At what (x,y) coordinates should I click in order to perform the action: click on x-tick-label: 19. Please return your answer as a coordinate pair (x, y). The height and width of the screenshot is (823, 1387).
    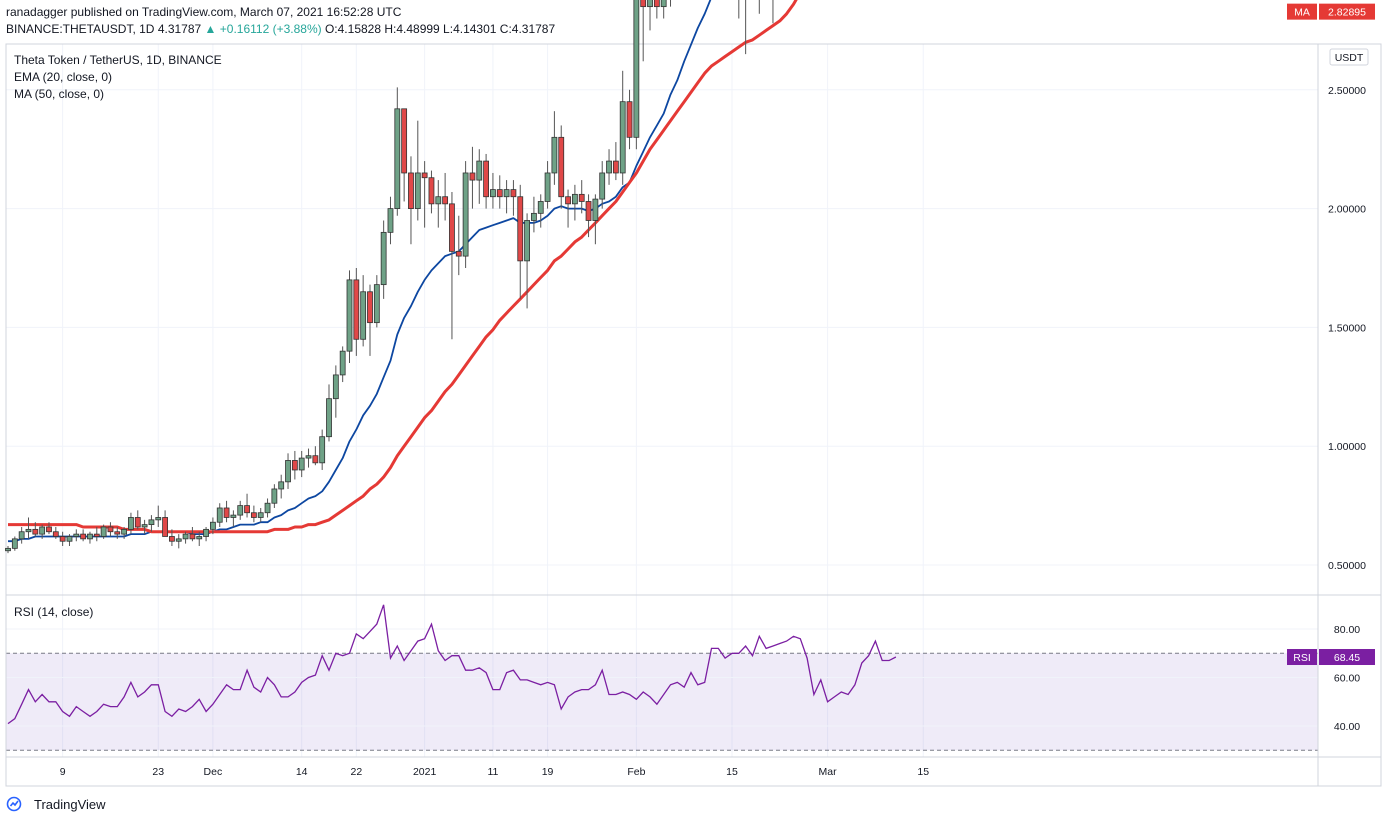
    Looking at the image, I should click on (548, 772).